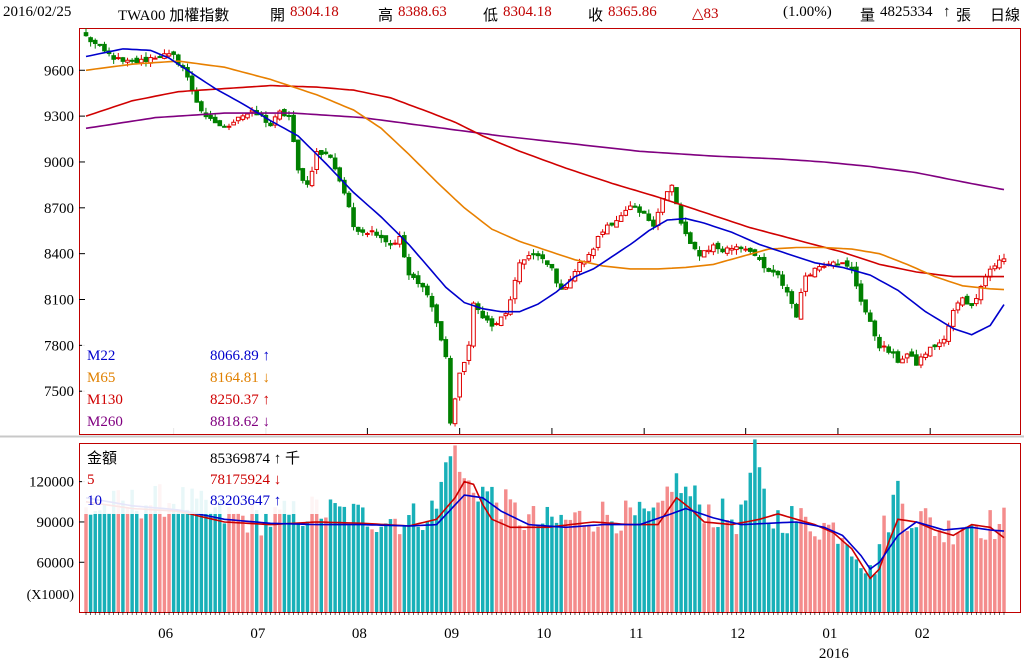  Describe the element at coordinates (245, 480) in the screenshot. I see `volume-legend-value: 78175924 ↓` at that location.